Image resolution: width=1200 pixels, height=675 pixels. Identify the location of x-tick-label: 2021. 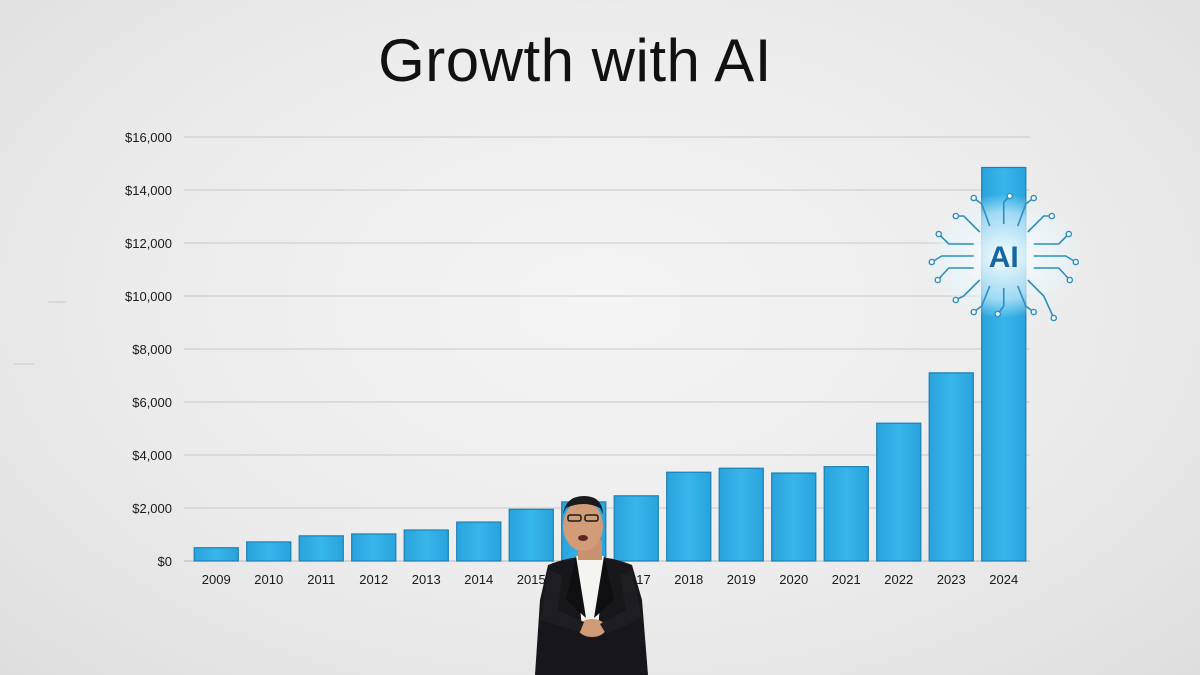
(846, 579).